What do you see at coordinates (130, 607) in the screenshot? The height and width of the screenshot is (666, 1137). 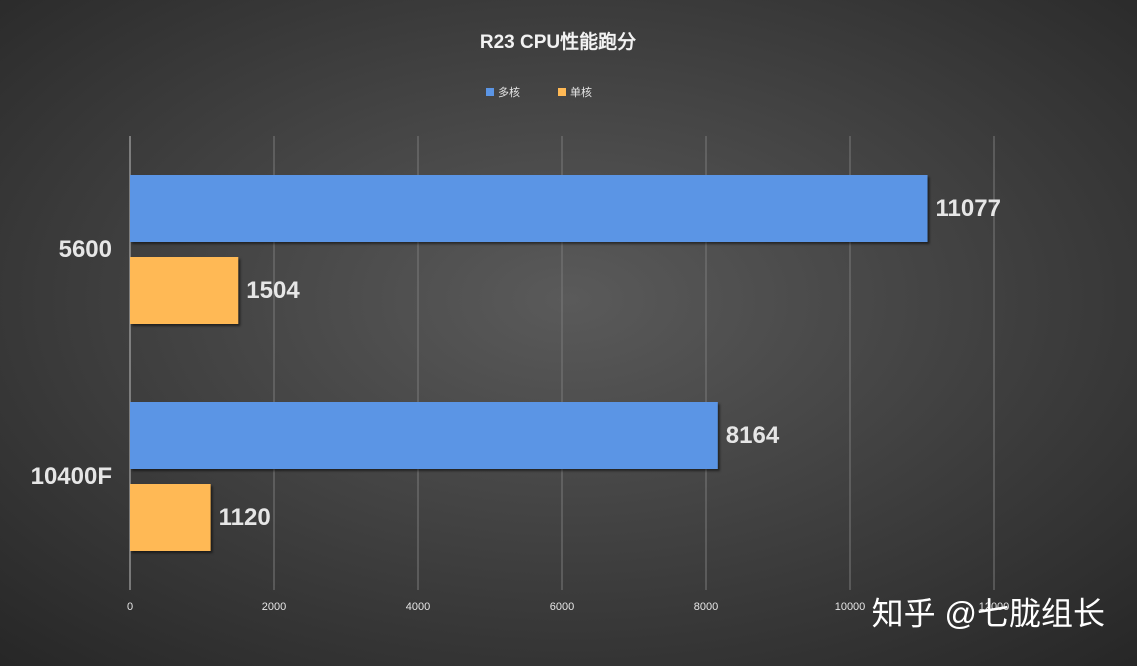 I see `x-tick-label: 0` at bounding box center [130, 607].